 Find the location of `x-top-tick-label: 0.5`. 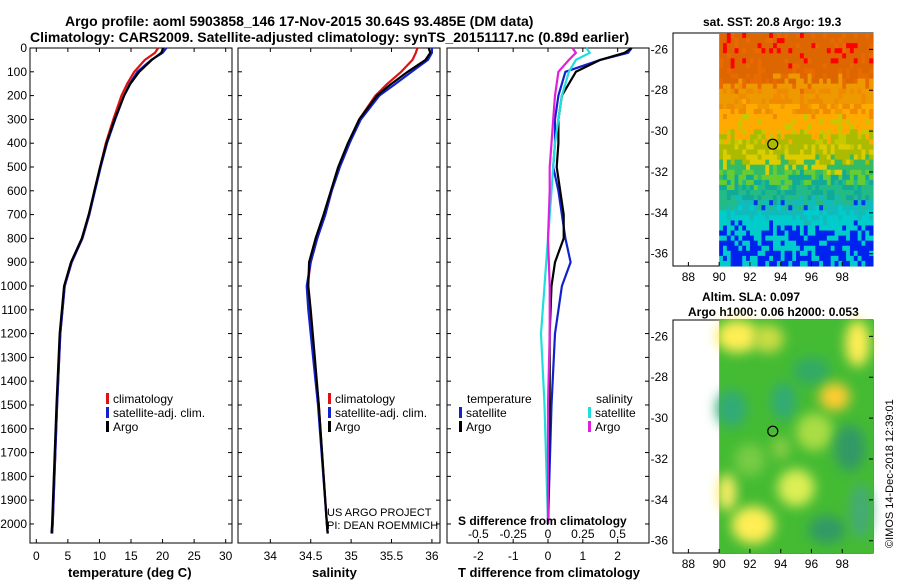

x-top-tick-label: 0.5 is located at coordinates (617, 534).